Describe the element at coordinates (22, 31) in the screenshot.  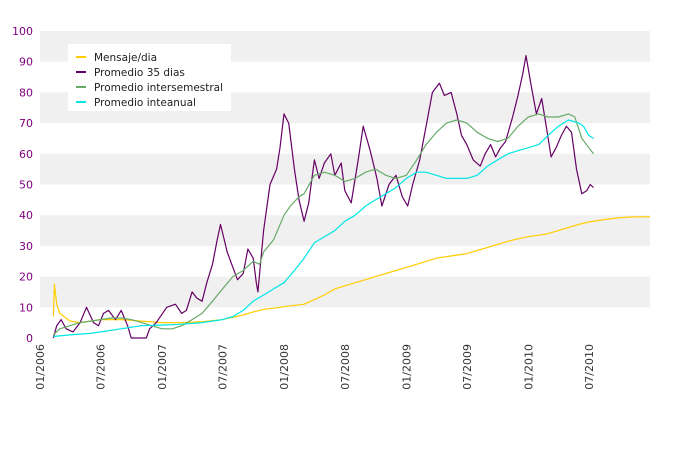
I see `y-tick-label: 100` at that location.